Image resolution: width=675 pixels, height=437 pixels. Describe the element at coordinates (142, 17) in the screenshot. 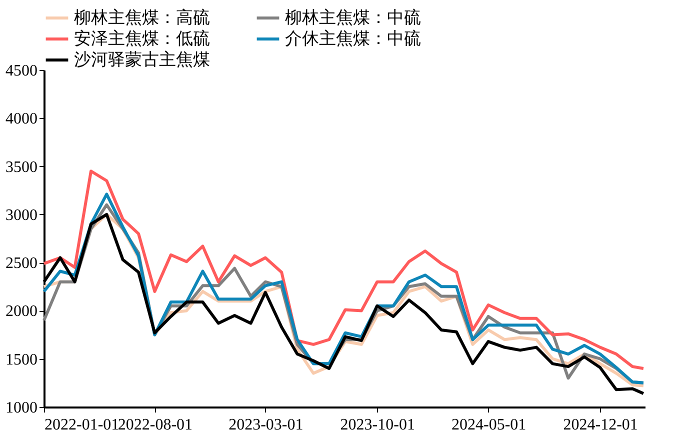

I see `legend-label: 柳林主焦煤：高硫` at that location.